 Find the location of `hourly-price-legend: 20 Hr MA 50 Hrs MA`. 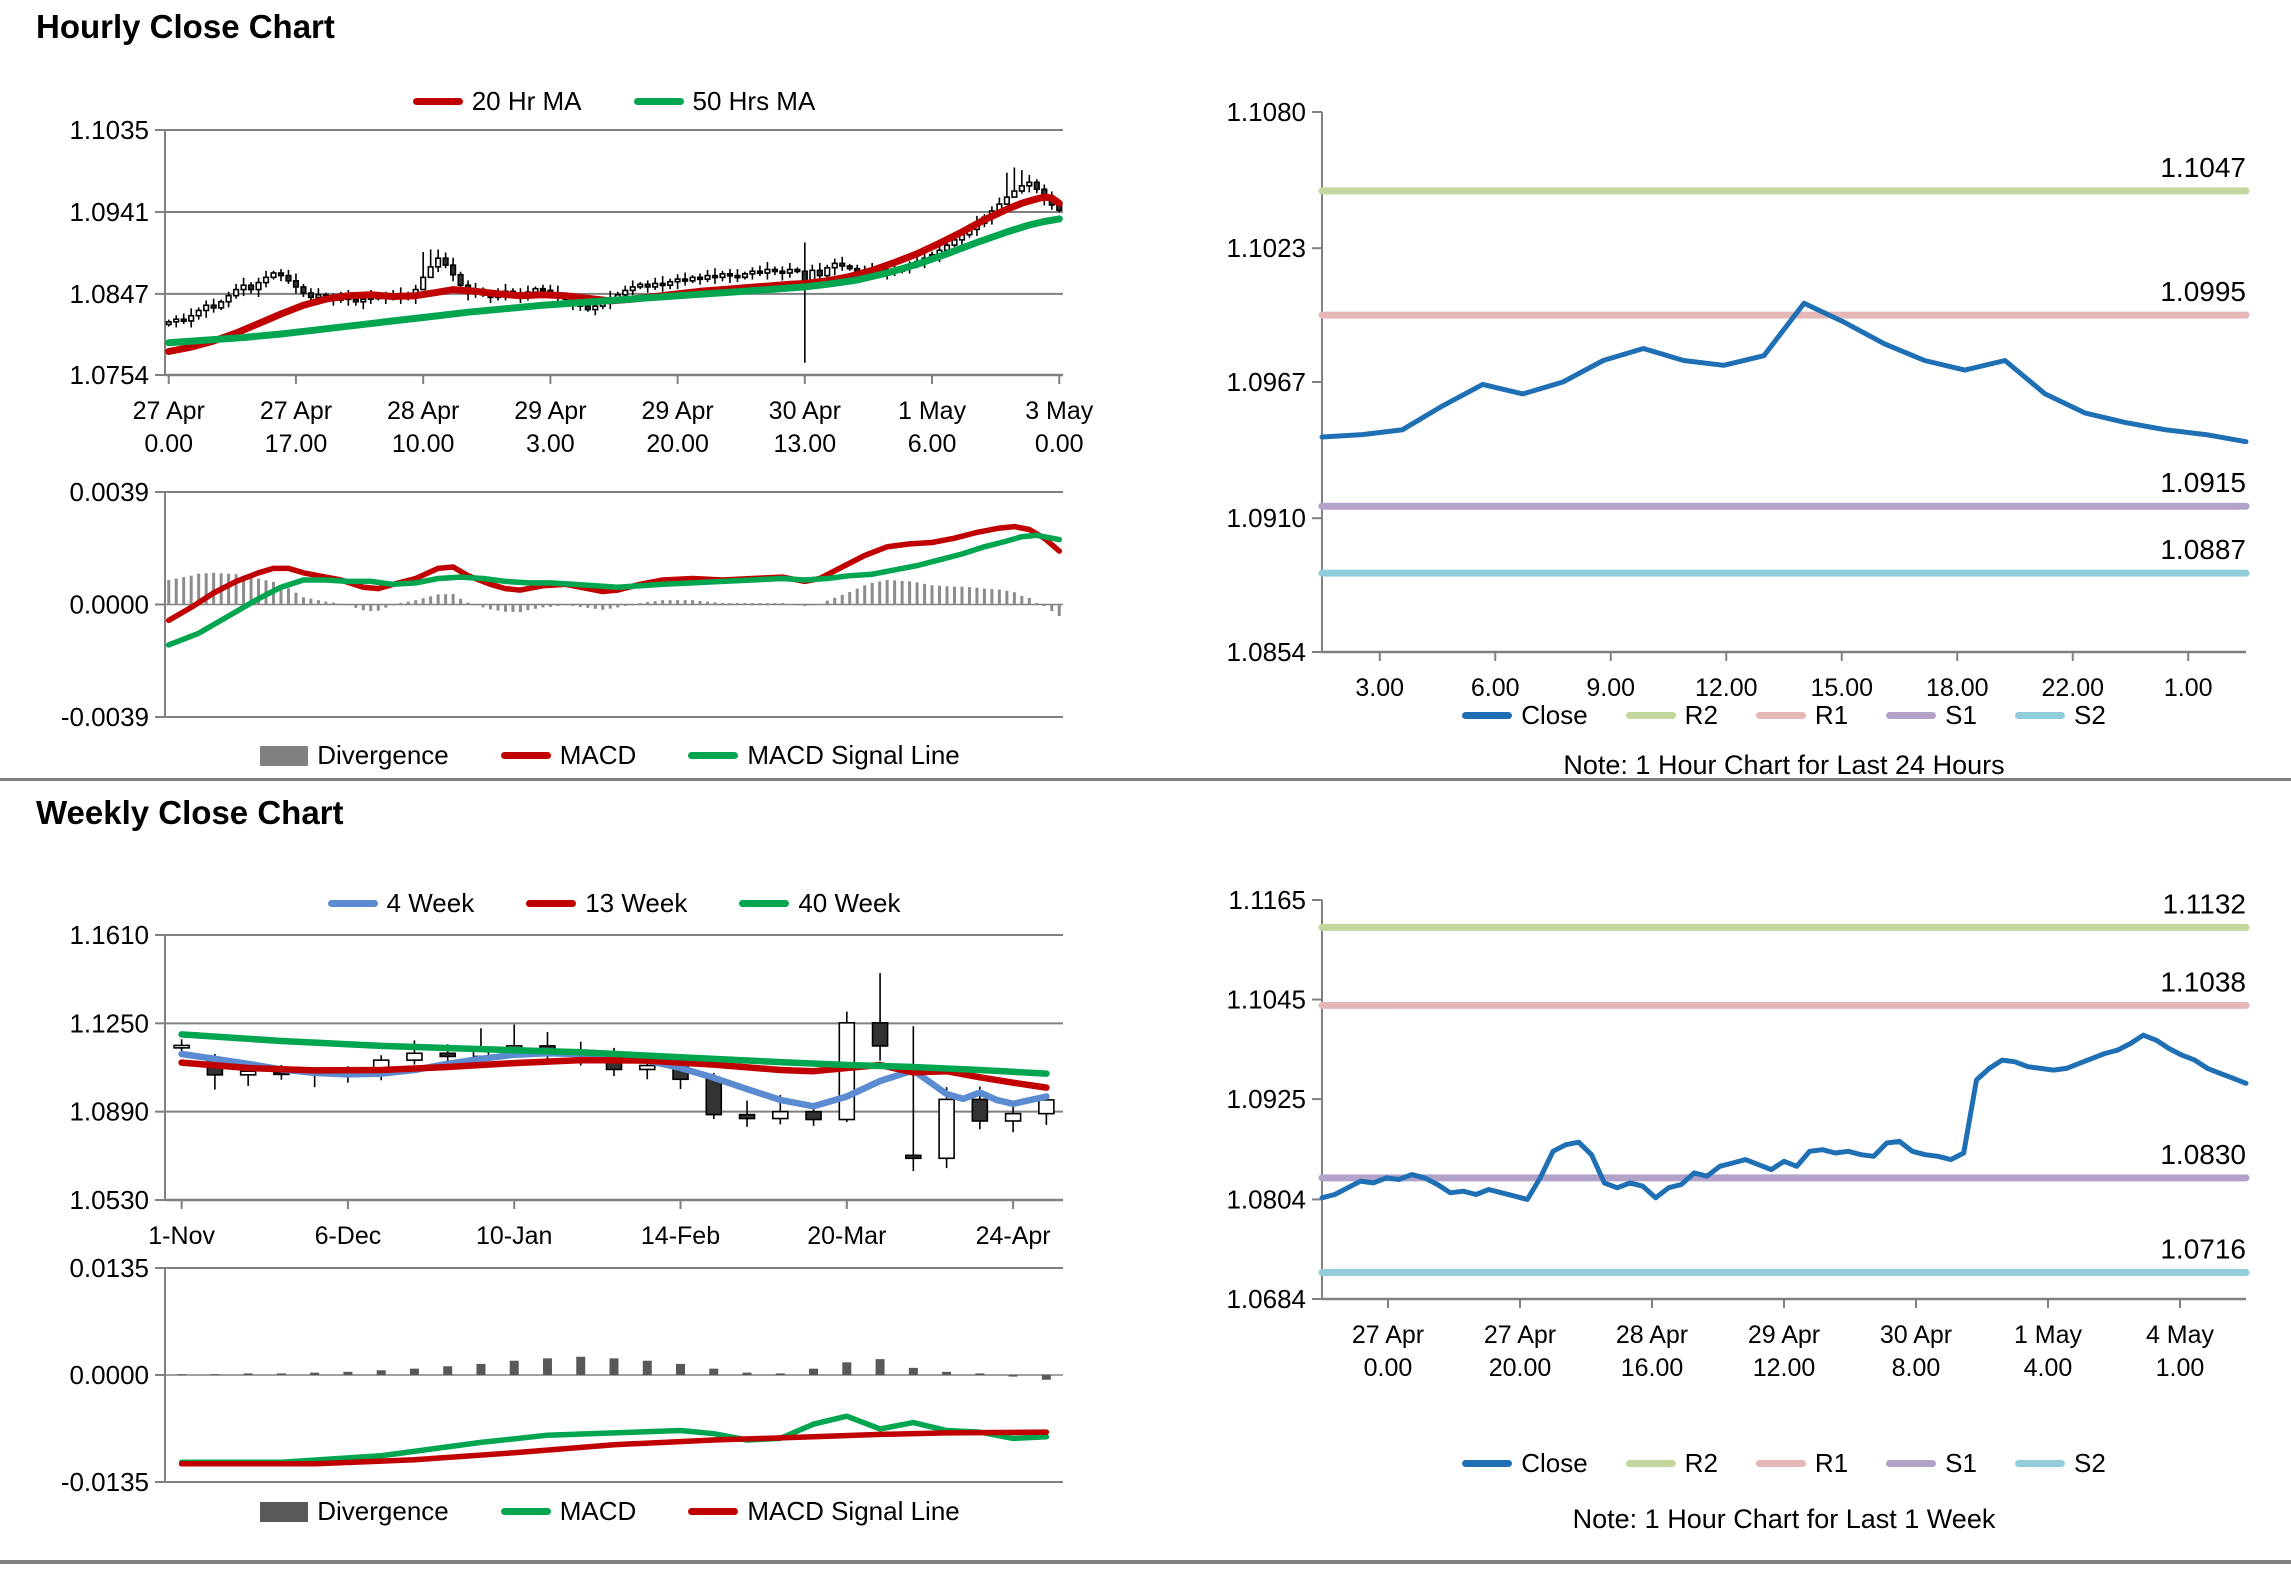

hourly-price-legend: 20 Hr MA 50 Hrs MA is located at coordinates (614, 101).